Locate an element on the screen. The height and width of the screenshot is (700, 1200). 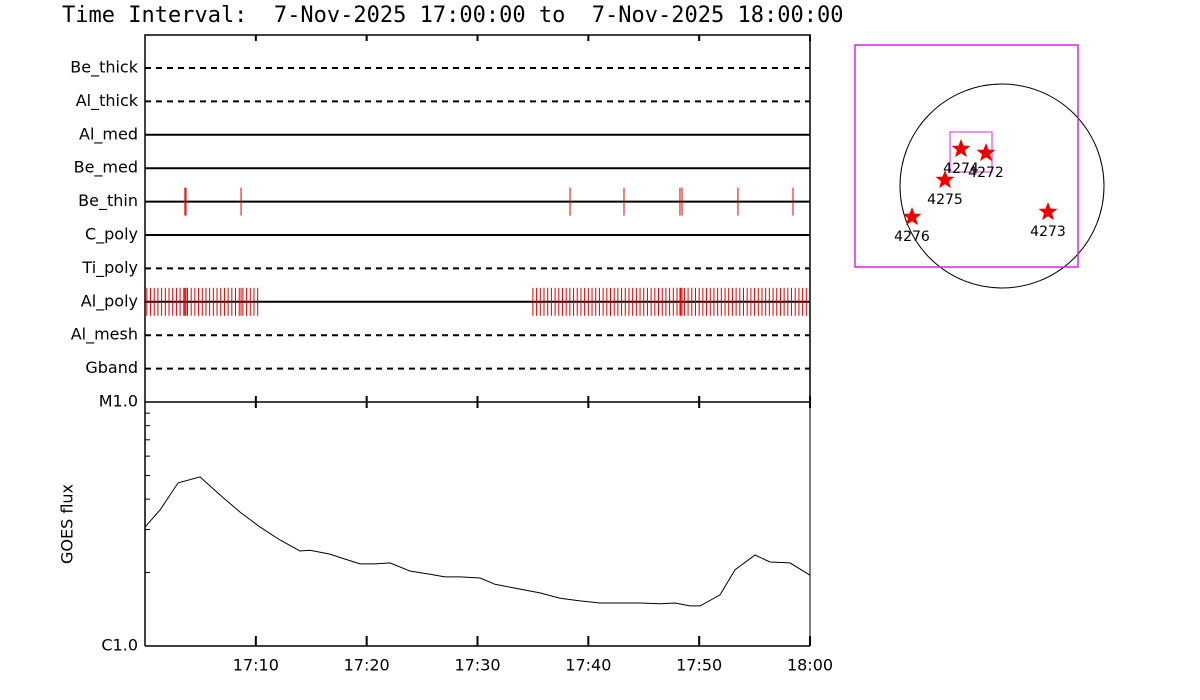
y-tick-label: C1.0 is located at coordinates (119, 645).